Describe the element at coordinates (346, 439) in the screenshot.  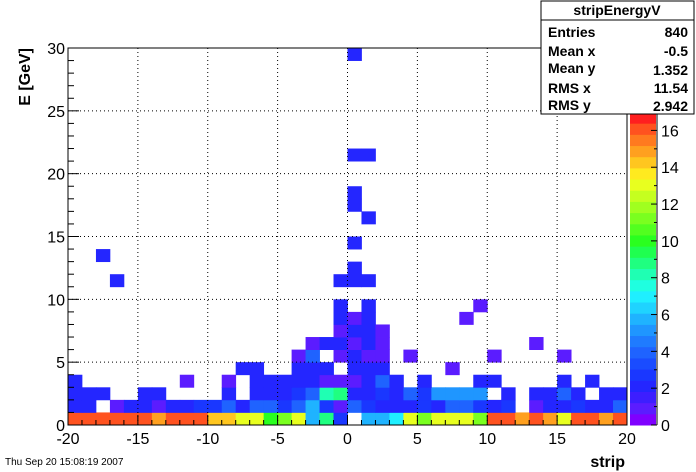
I see `x-tick-labels: -20 -15 -10 -5 0 5 10 15 20` at that location.